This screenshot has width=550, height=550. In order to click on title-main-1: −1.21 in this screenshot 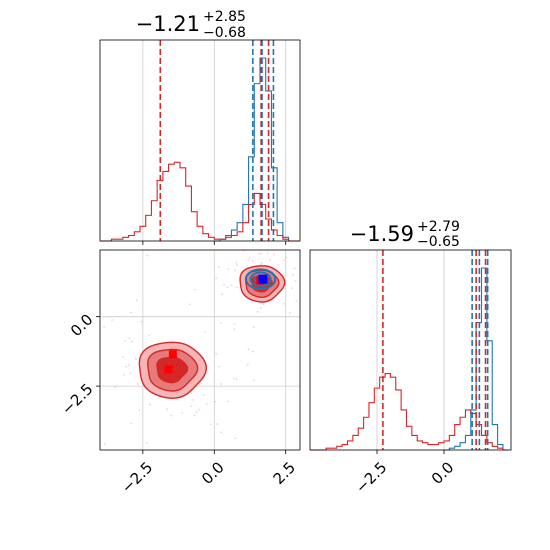, I will do `click(168, 24)`.